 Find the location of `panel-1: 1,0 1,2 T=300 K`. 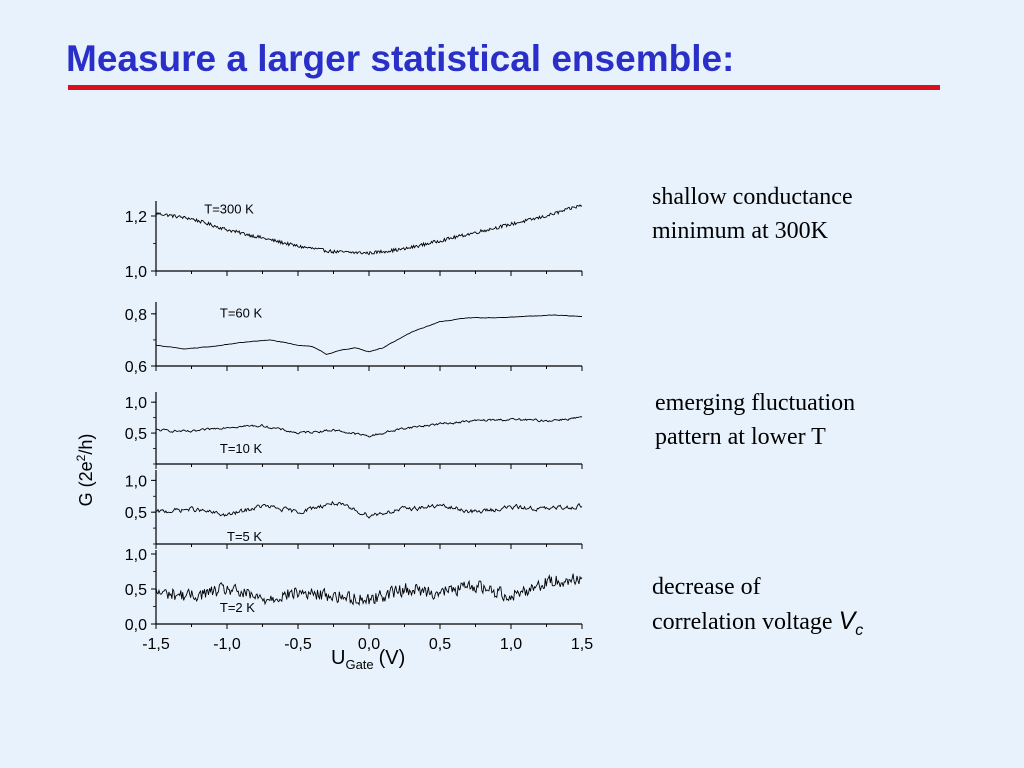

panel-1: 1,0 1,2 T=300 K is located at coordinates (354, 241).